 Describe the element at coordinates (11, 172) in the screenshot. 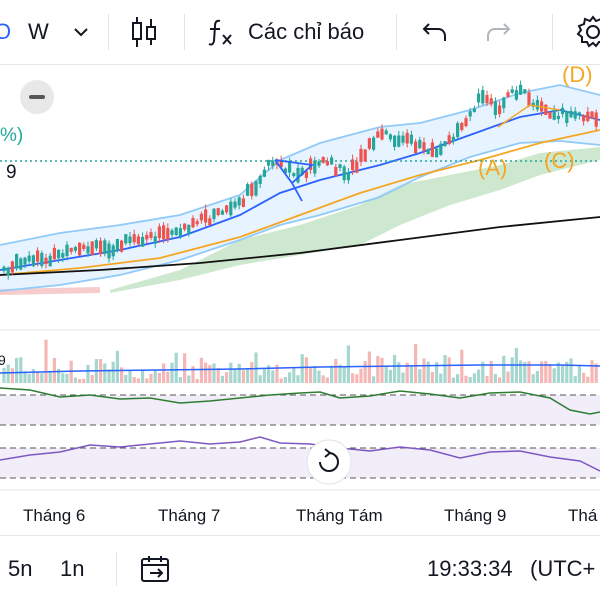

I see `legend-nine-fragment: 9` at that location.